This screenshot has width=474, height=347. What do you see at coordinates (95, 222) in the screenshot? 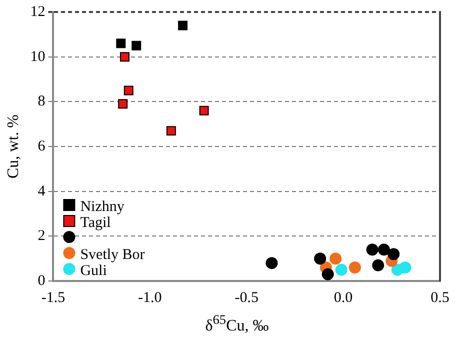
I see `legend-label: Tagil` at bounding box center [95, 222].